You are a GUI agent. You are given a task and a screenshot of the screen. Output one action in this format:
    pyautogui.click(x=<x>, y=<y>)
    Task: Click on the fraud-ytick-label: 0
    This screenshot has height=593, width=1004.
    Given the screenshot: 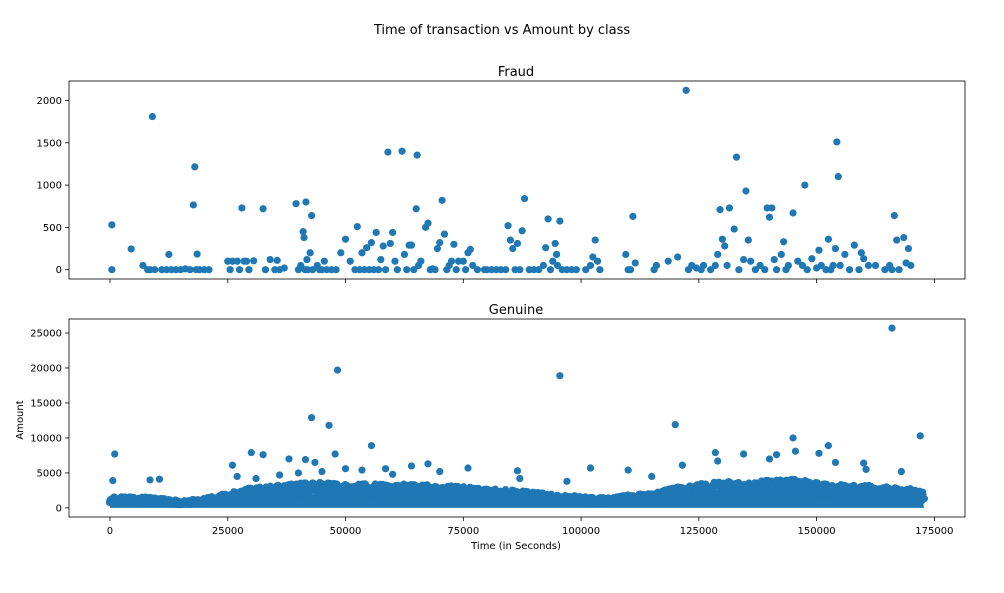 What is the action you would take?
    pyautogui.click(x=59, y=270)
    